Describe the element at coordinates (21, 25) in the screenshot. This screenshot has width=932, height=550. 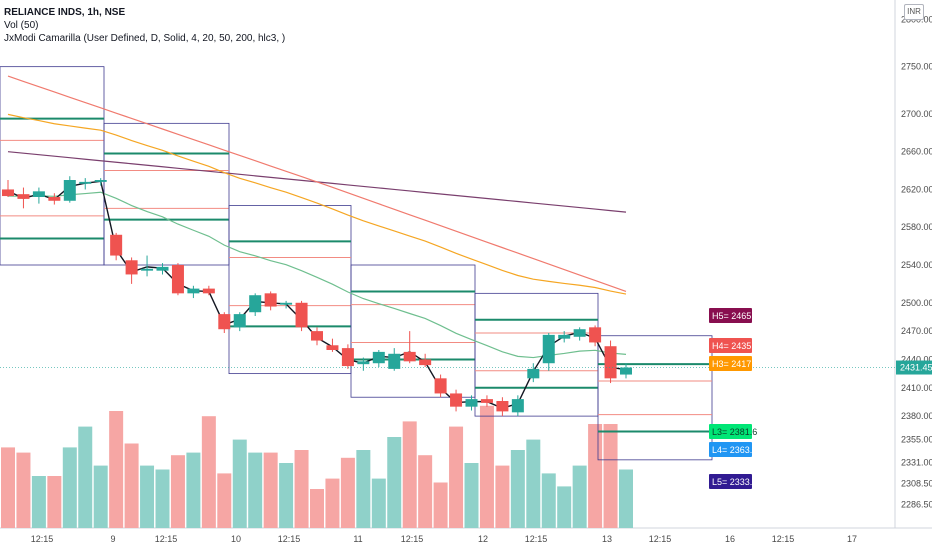
I see `volume-indicator-label: Vol (50)` at that location.